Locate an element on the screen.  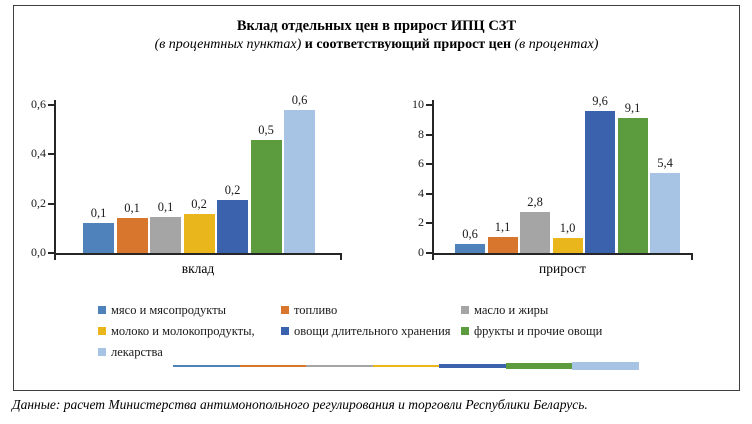
legend-item-2: топливо is located at coordinates (309, 310).